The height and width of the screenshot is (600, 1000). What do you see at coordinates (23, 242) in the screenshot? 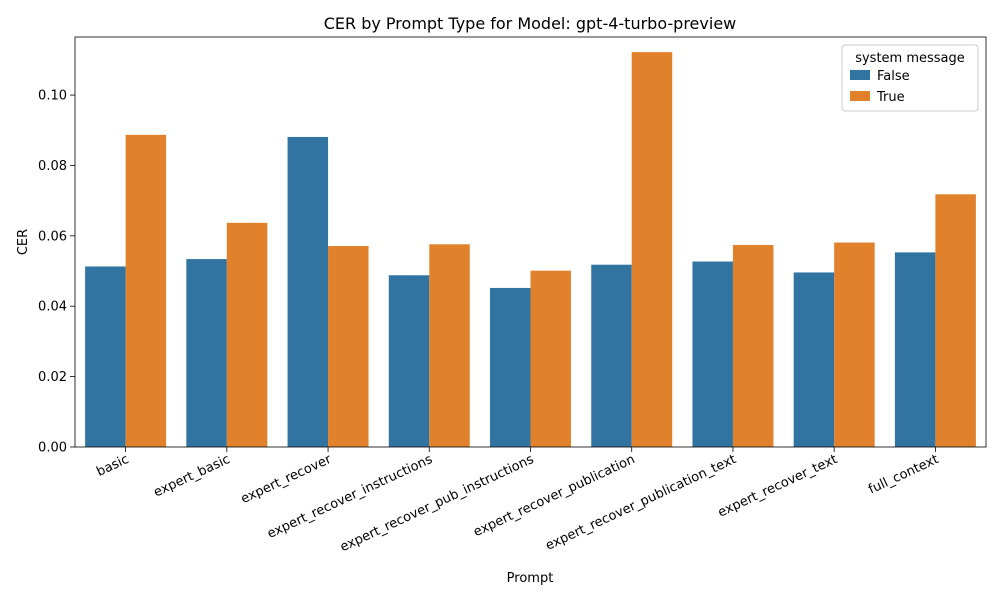
I see `y-axis-label: CER` at bounding box center [23, 242].